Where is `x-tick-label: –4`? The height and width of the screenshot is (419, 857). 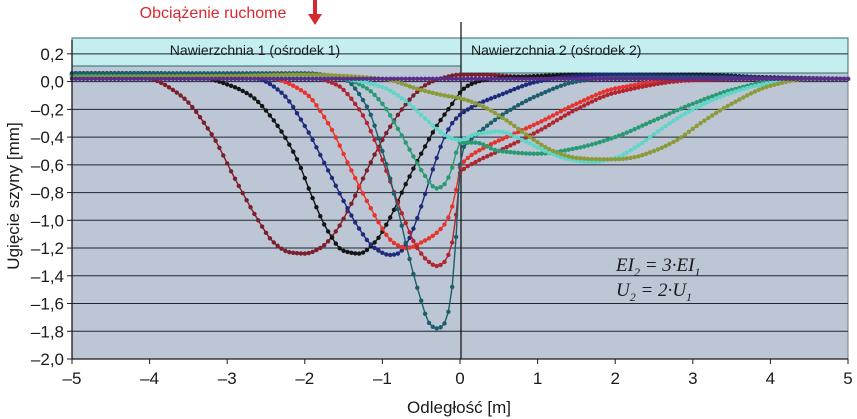
x-tick-label: –4 is located at coordinates (149, 378).